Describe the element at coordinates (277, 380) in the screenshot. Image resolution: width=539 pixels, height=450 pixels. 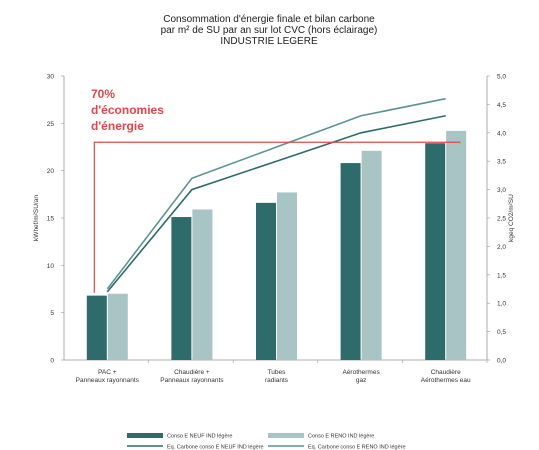
I see `x-tick-label: radiants` at that location.